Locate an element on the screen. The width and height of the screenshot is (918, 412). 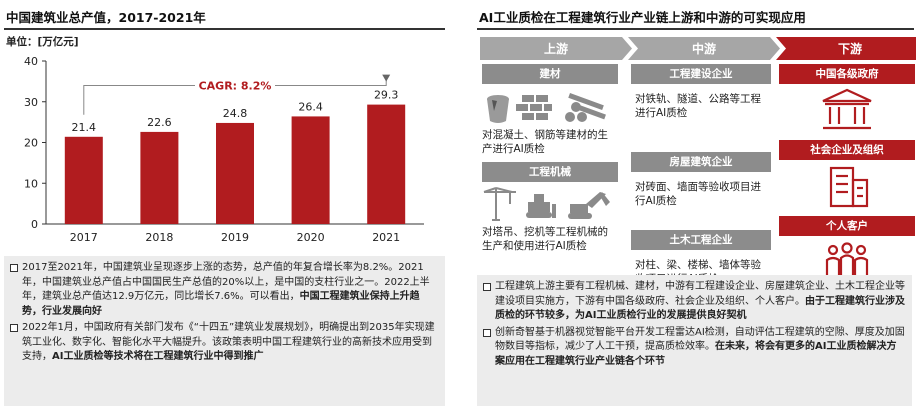
value-label-2021: 29.3 is located at coordinates (386, 95).